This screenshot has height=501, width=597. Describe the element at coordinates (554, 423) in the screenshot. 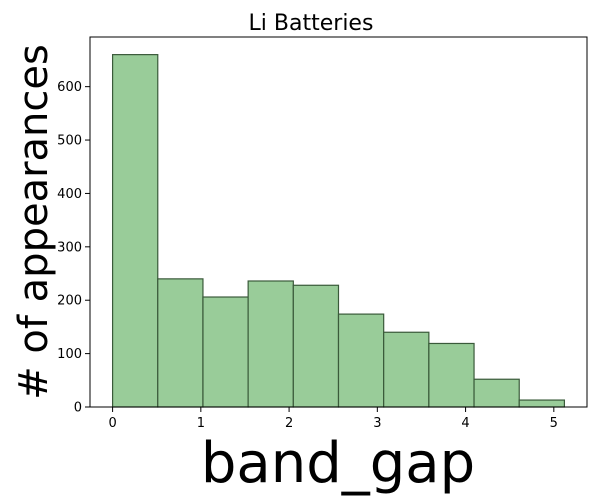

I see `x-tick-label: 5` at that location.